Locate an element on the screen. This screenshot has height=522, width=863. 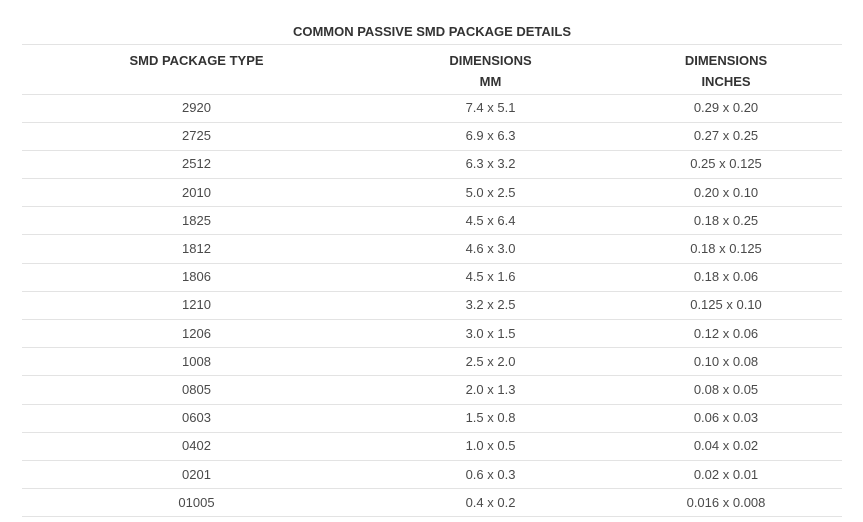
cell-package-type: 1825 is located at coordinates (196, 221).